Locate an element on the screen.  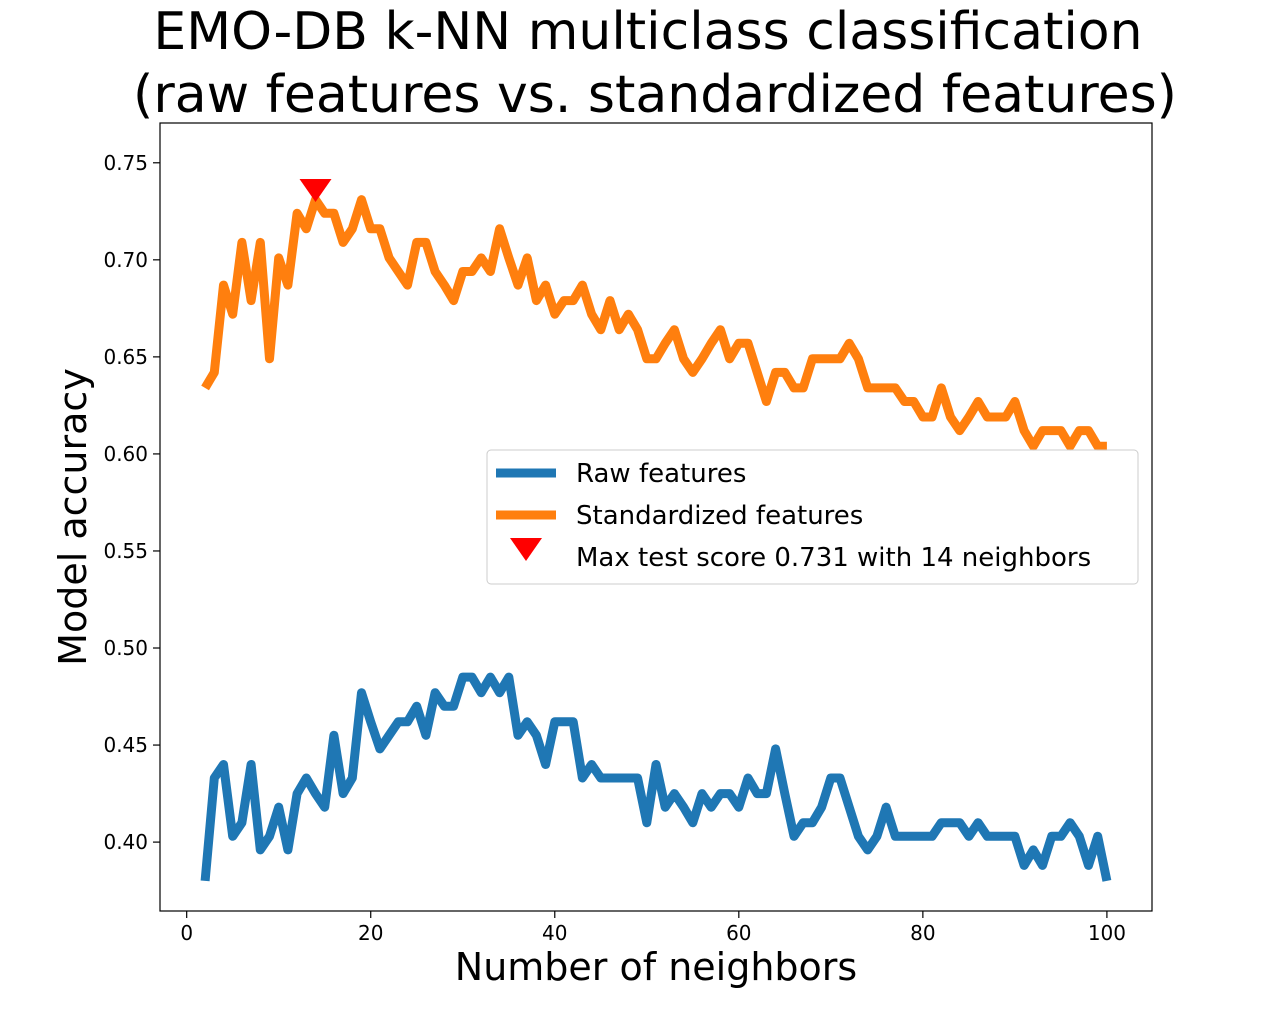
chart-title-line1: EMO-DB k-NN multiclass classification is located at coordinates (647, 32).